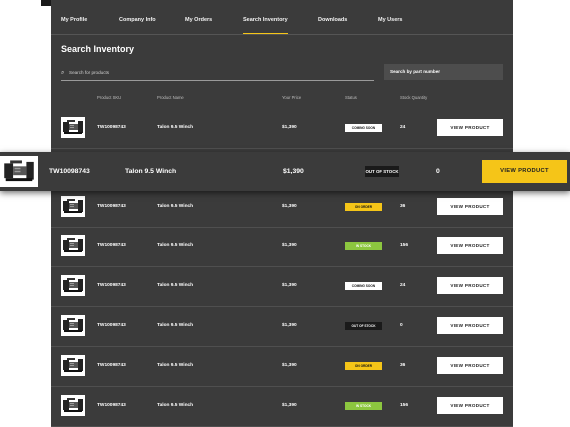 The width and height of the screenshot is (570, 427). What do you see at coordinates (98, 49) in the screenshot?
I see `page-title: Search Inventory` at bounding box center [98, 49].